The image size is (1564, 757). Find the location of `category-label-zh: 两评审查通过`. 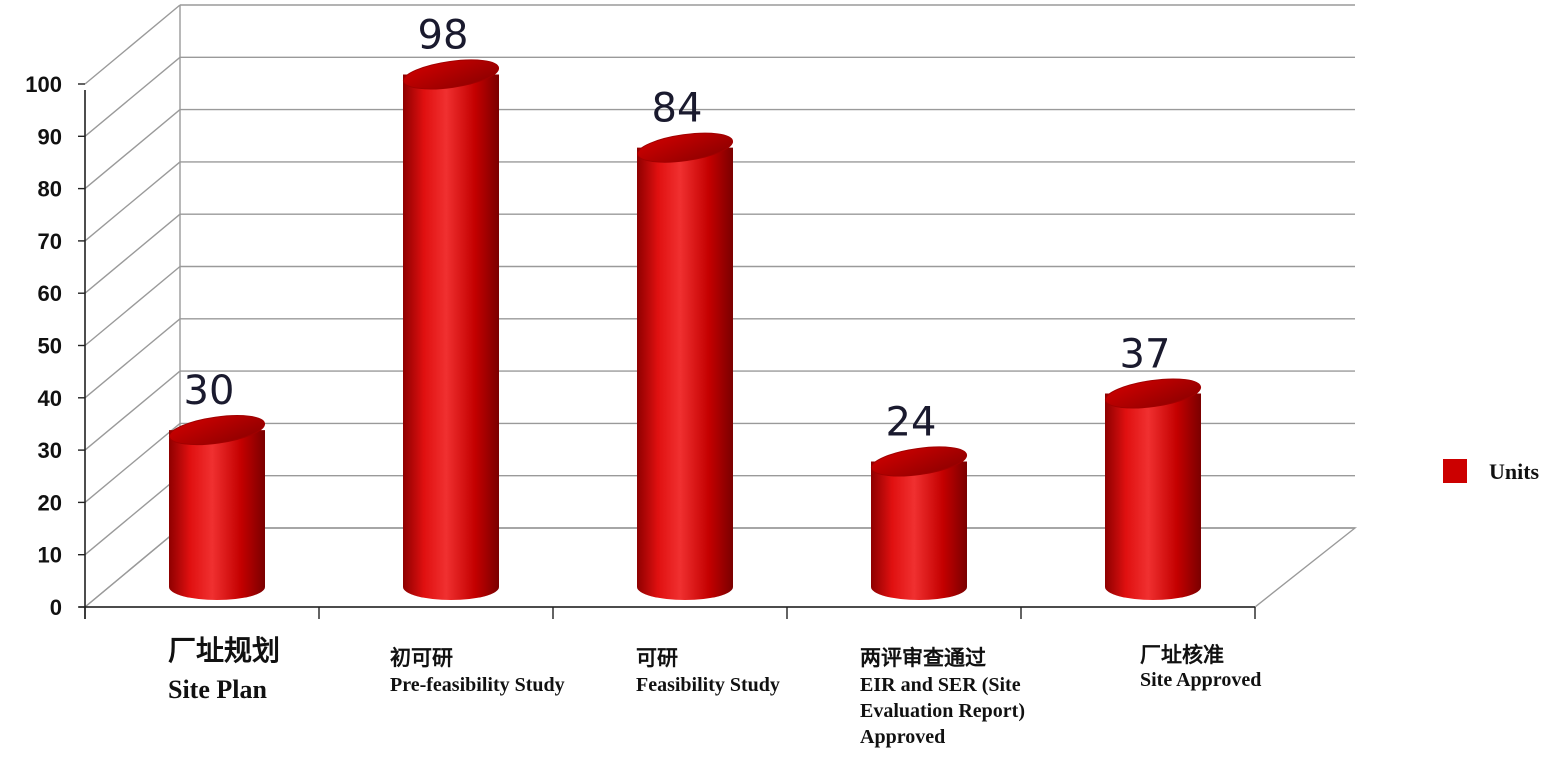

category-label-zh: 两评审查通过 is located at coordinates (923, 658).